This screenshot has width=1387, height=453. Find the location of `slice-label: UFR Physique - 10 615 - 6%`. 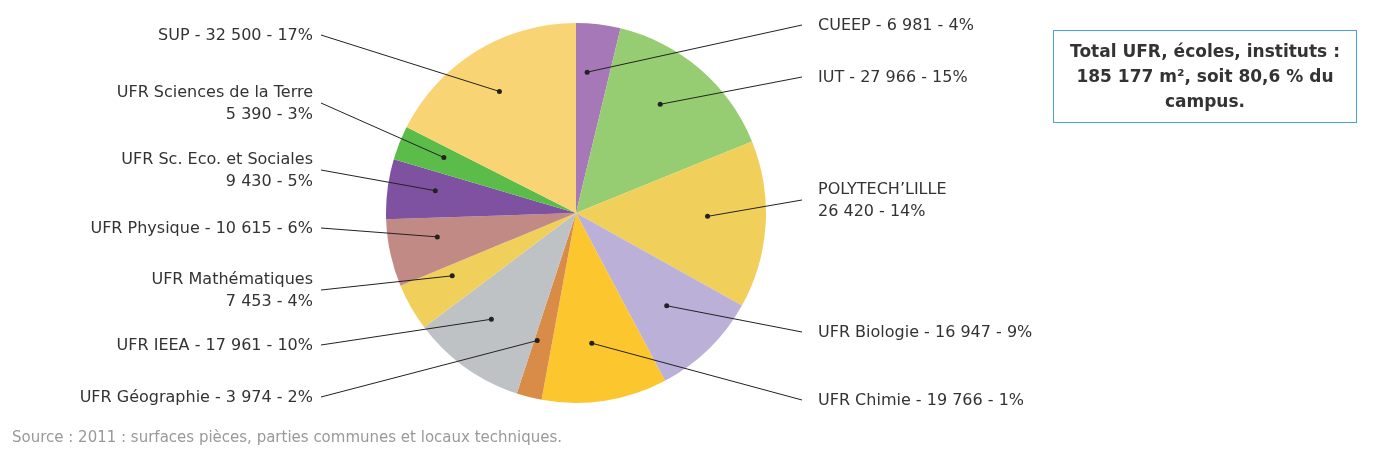

slice-label: UFR Physique - 10 615 - 6% is located at coordinates (201, 227).